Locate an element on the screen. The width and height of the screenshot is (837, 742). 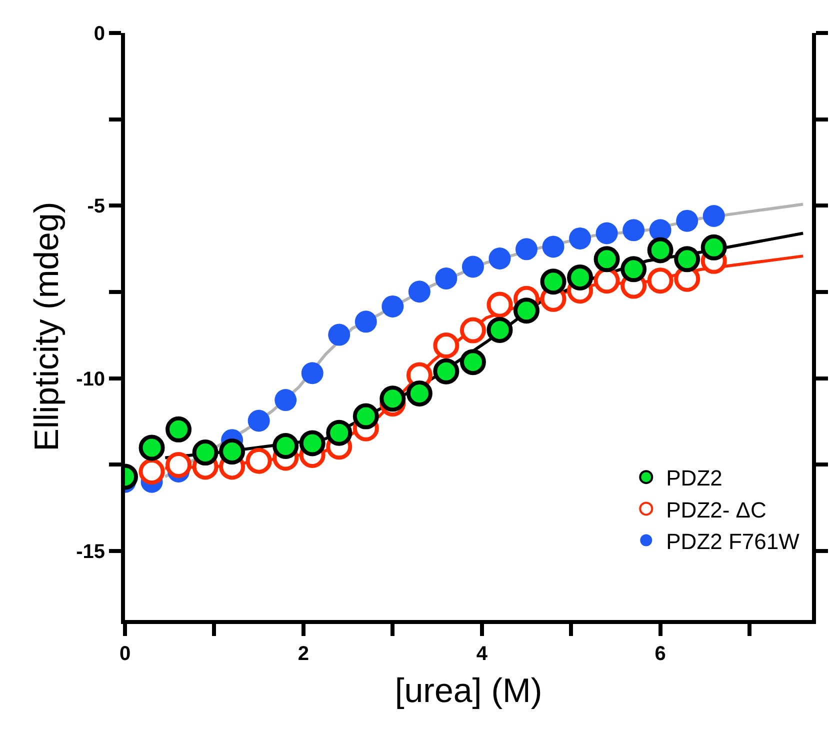
y-axis-title: Ellipticity (mdeg) is located at coordinates (47, 327).